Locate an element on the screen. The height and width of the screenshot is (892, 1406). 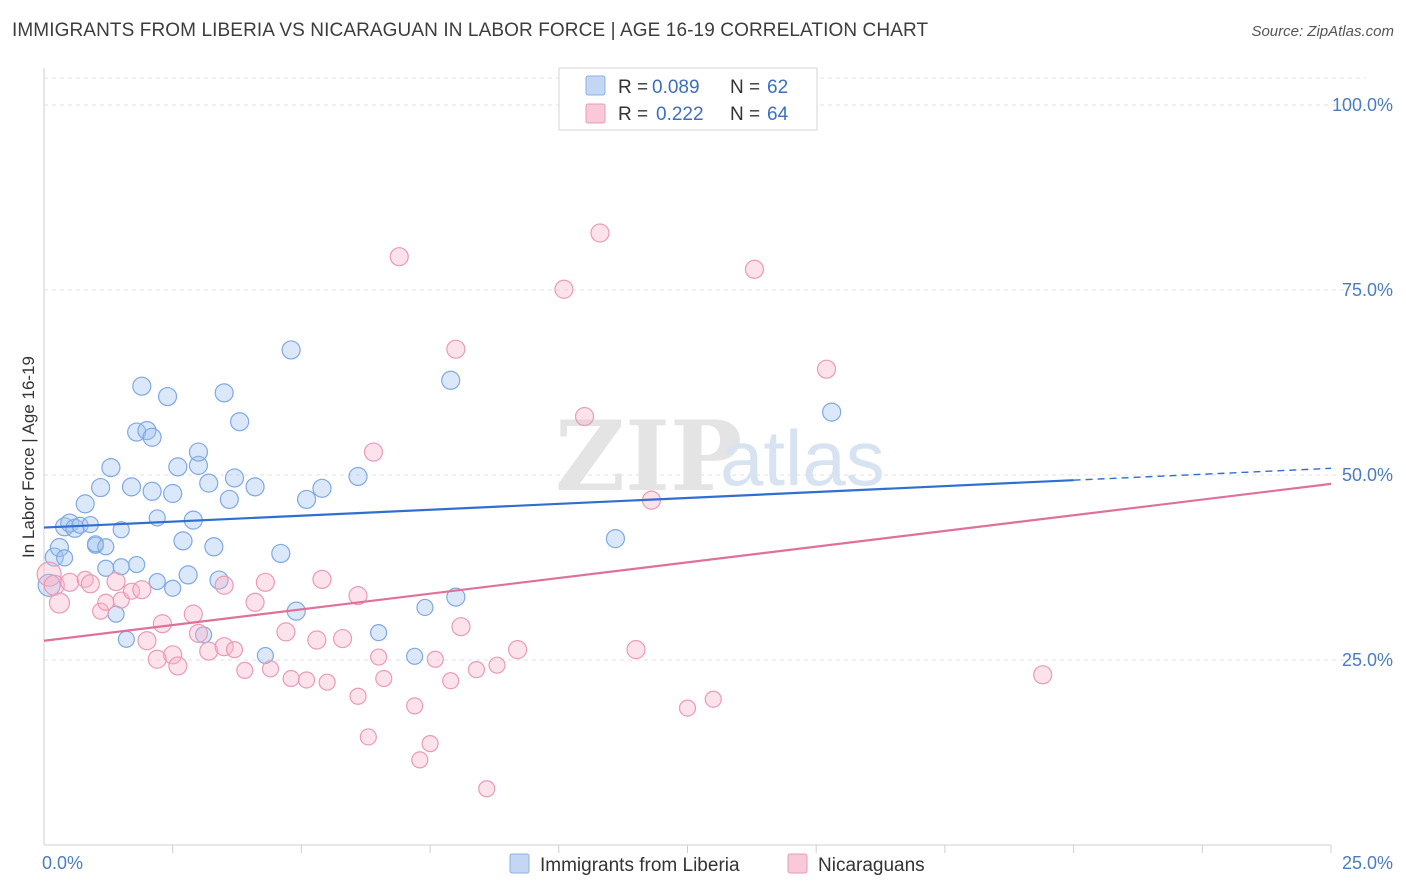
legend-label-liberia: Immigrants from Liberia is located at coordinates (640, 865).